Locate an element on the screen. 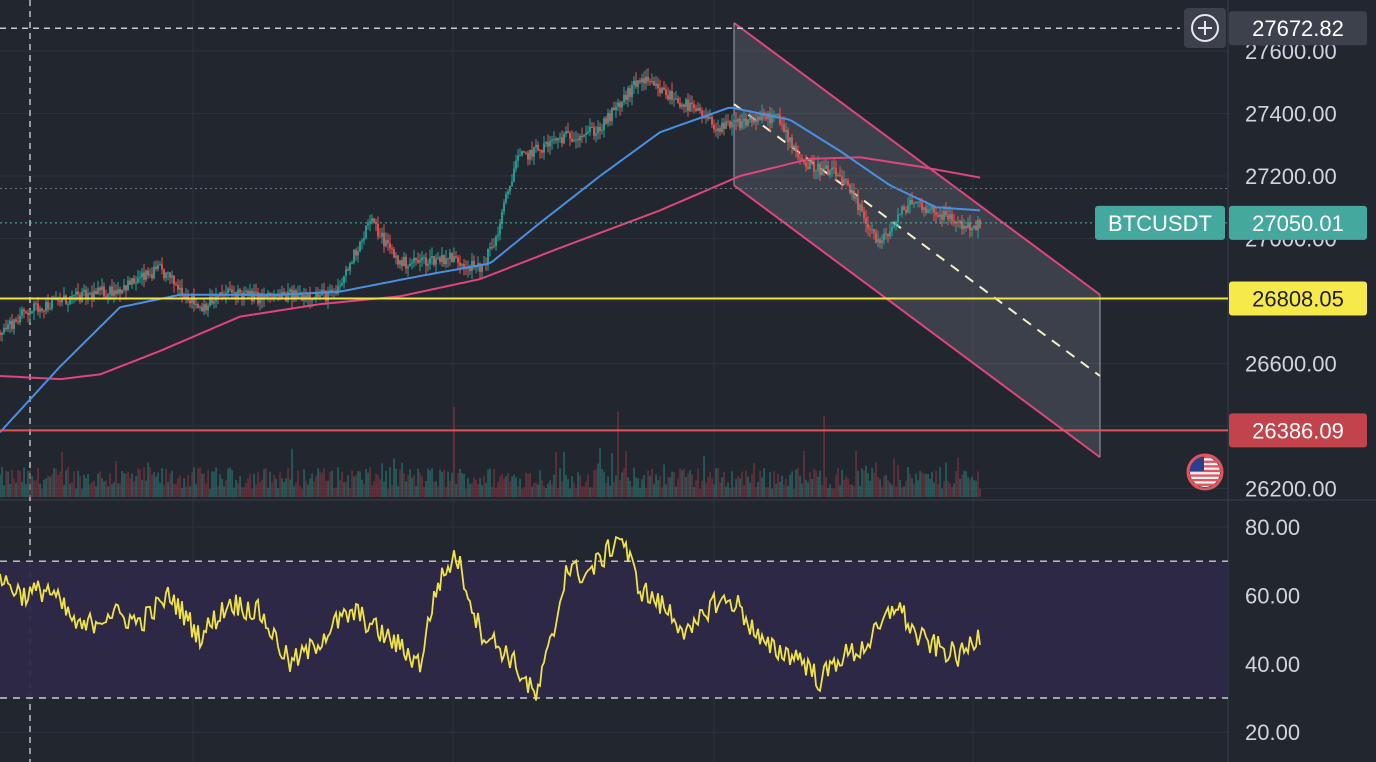  rsi-tick-label: 40.00 is located at coordinates (1272, 664).